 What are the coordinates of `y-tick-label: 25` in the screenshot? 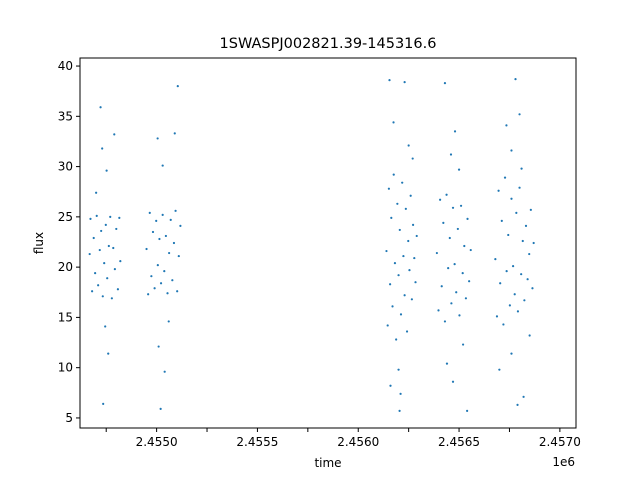 It's located at (65, 217).